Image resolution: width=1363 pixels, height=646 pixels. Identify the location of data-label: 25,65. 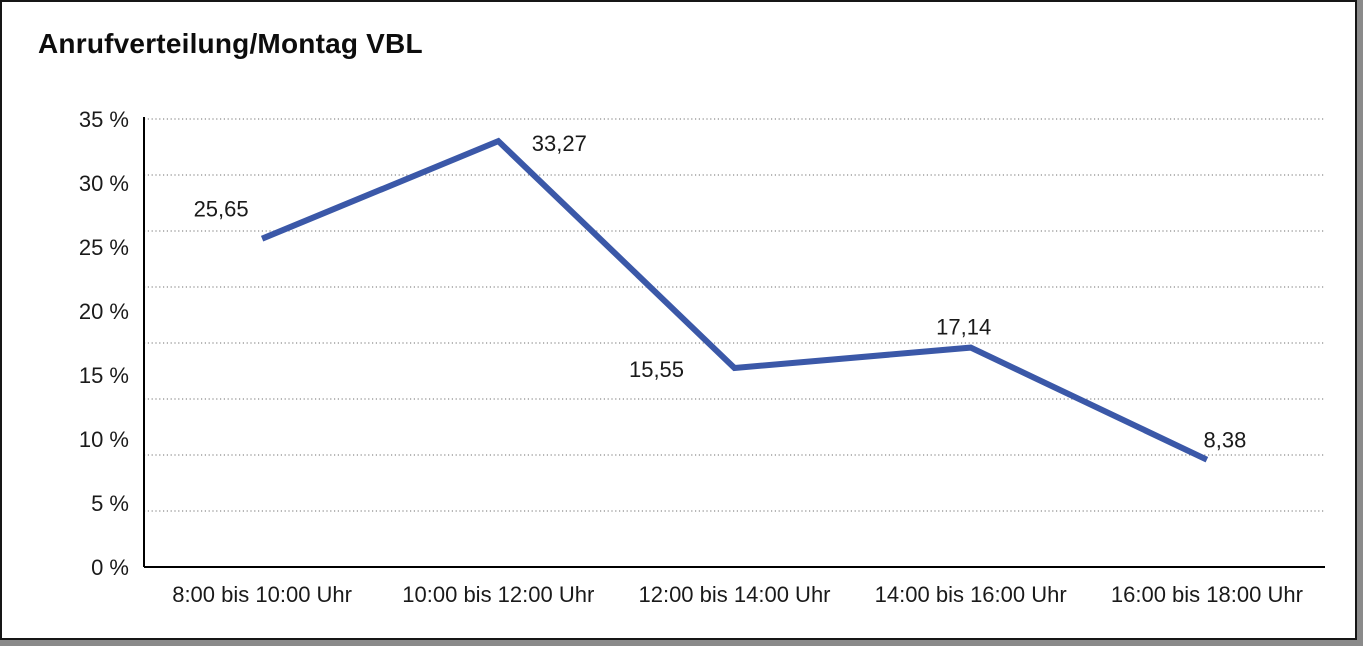
(221, 209).